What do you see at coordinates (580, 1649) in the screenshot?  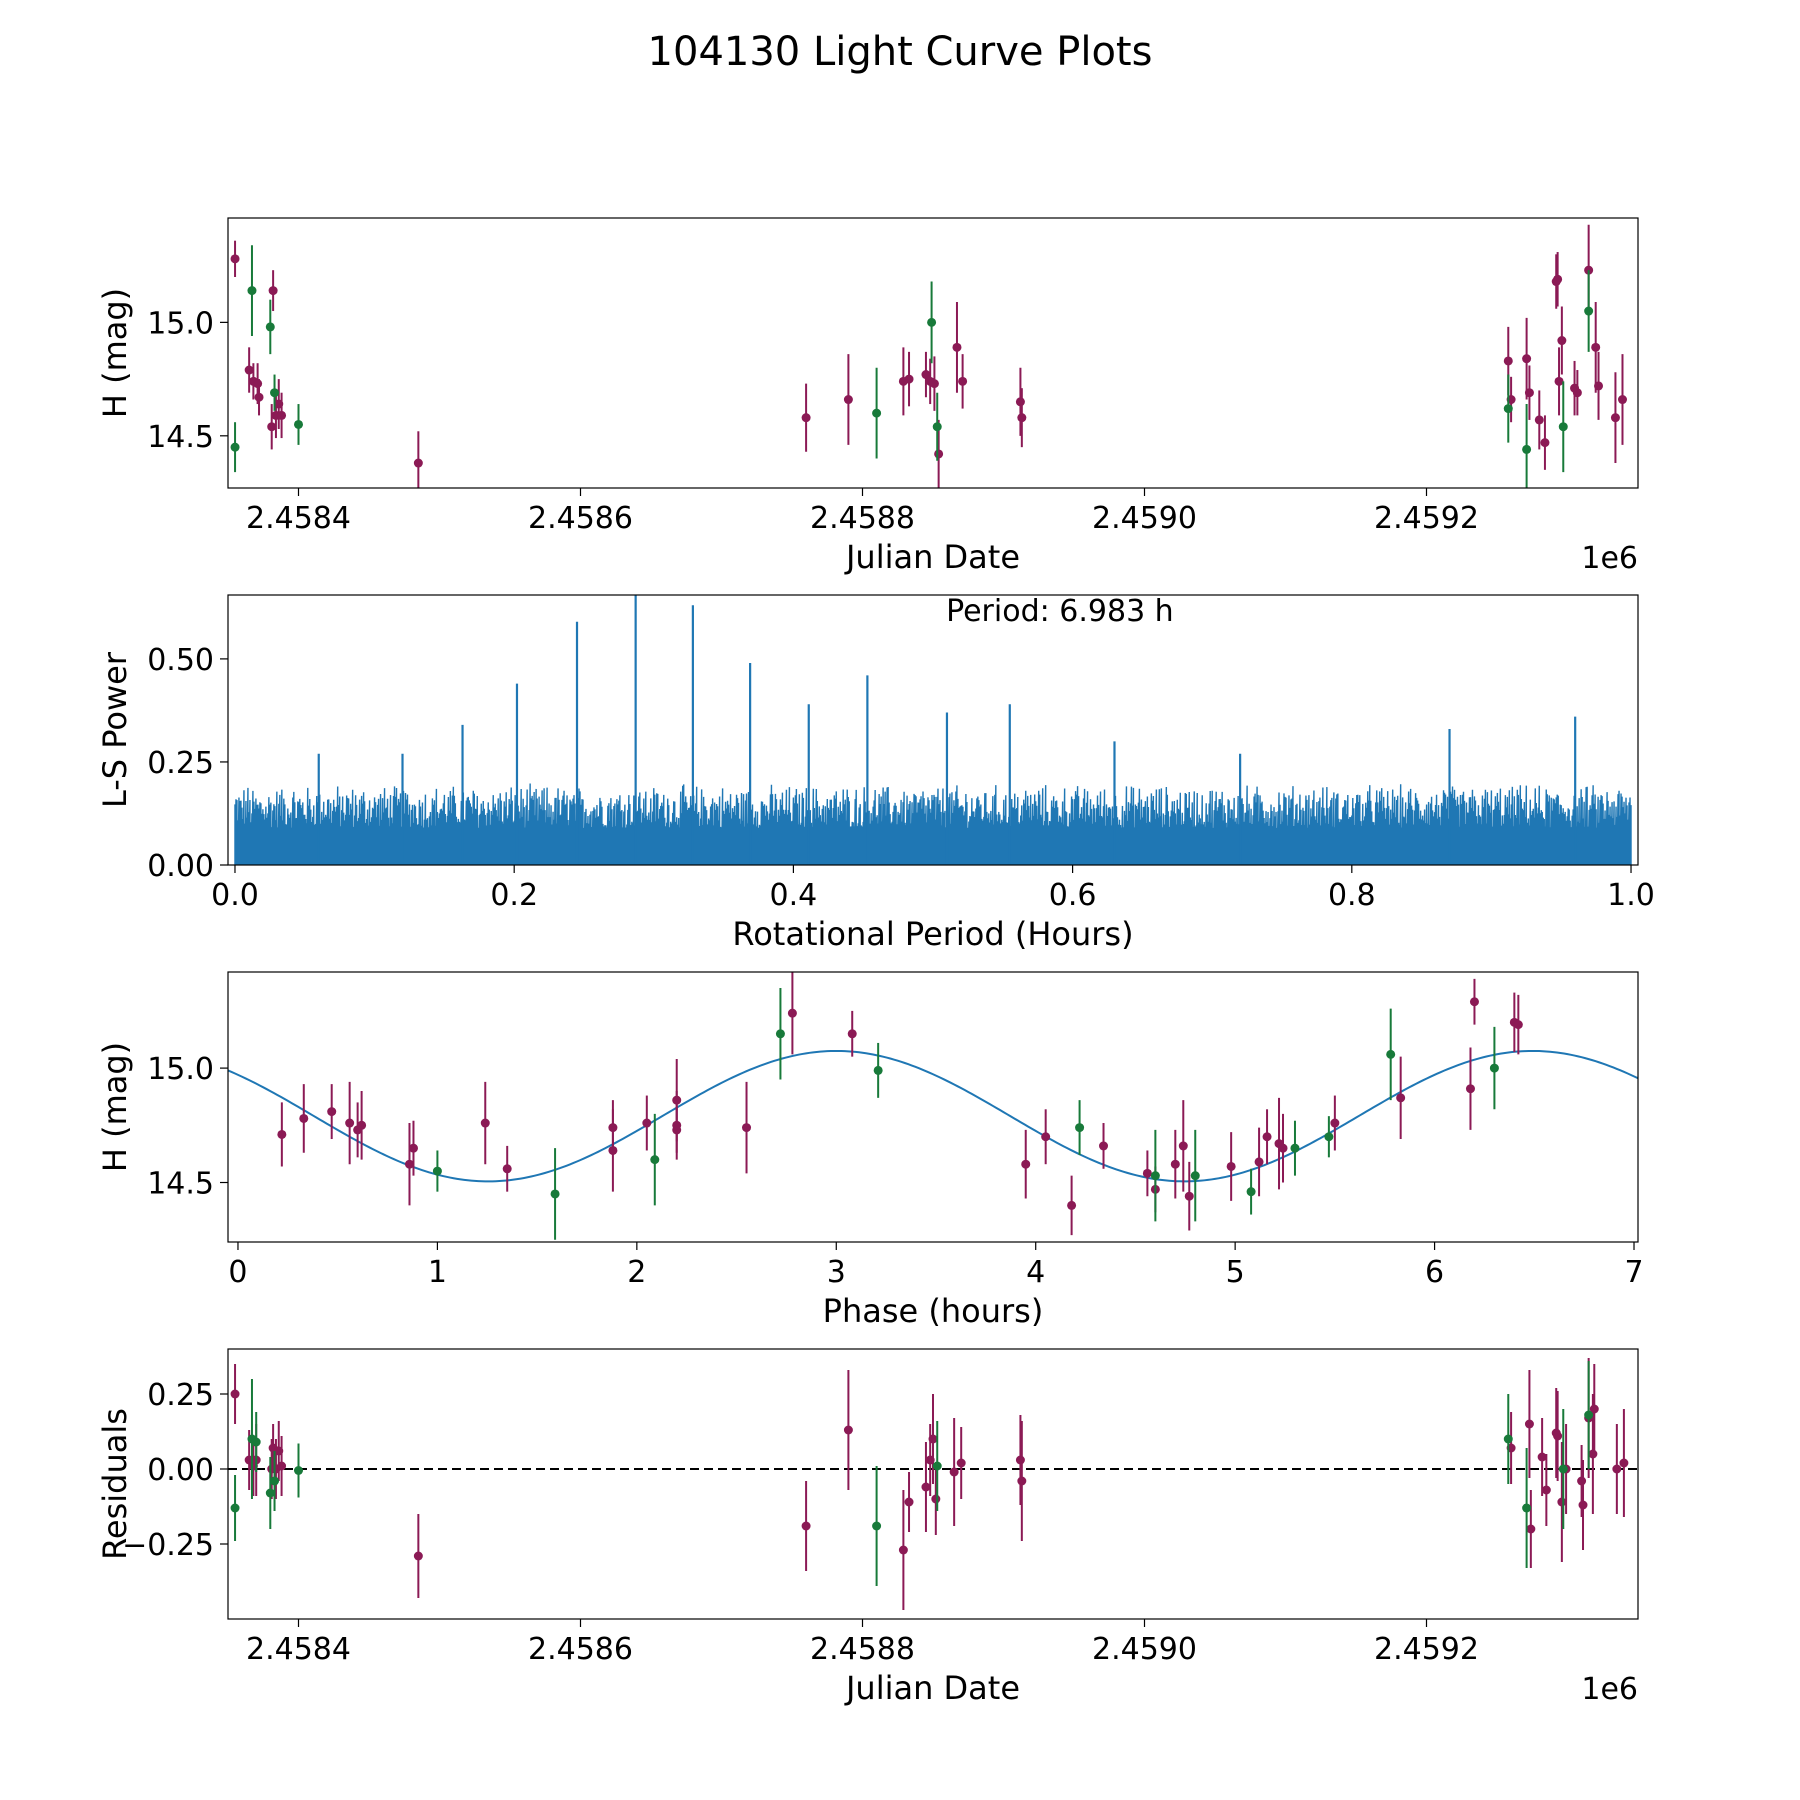 I see `x-tick-label: 2.4586` at bounding box center [580, 1649].